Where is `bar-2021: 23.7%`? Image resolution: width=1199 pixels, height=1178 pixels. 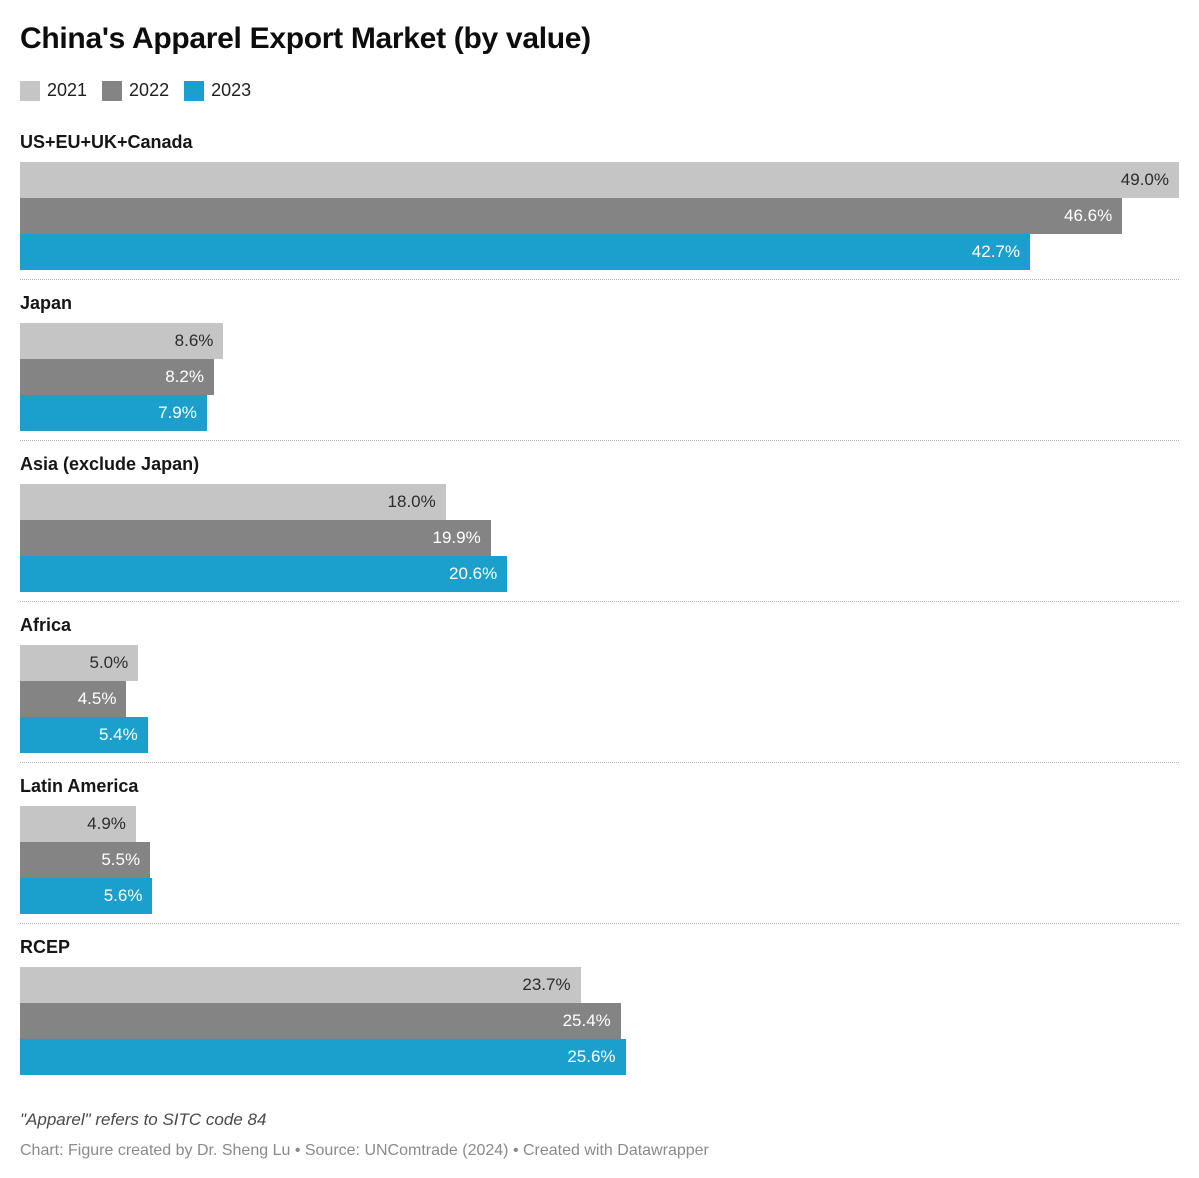 bar-2021: 23.7% is located at coordinates (300, 985).